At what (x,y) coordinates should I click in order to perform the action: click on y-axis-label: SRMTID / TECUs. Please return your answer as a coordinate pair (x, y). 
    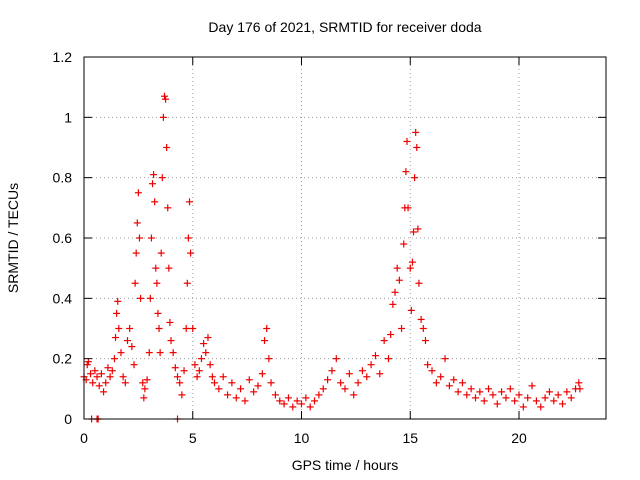
    Looking at the image, I should click on (13, 238).